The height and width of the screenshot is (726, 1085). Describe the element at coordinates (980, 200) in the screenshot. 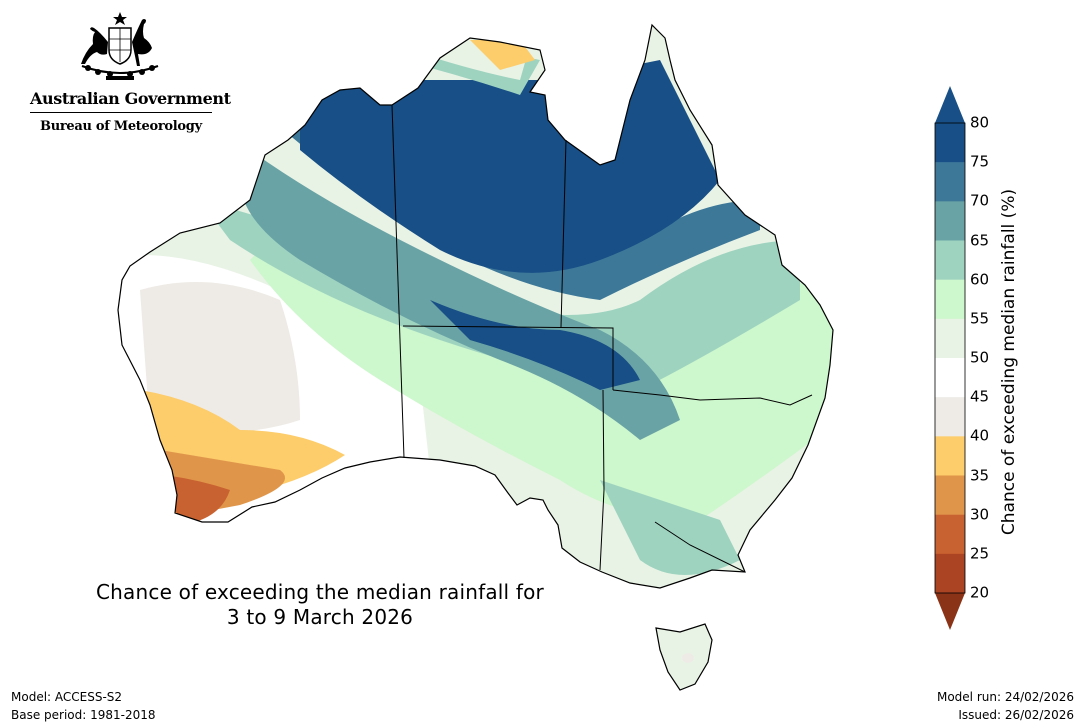

I see `colorbar-tick-label: 70` at that location.